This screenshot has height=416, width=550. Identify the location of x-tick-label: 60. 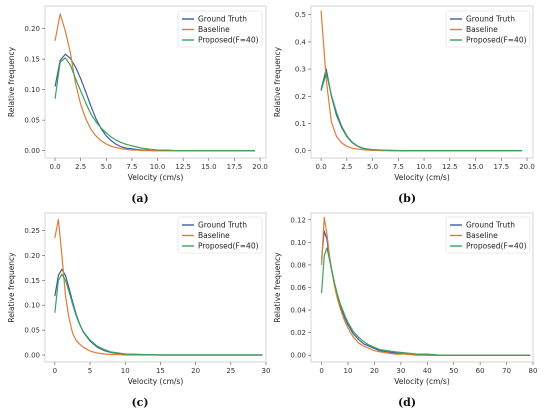
(480, 371).